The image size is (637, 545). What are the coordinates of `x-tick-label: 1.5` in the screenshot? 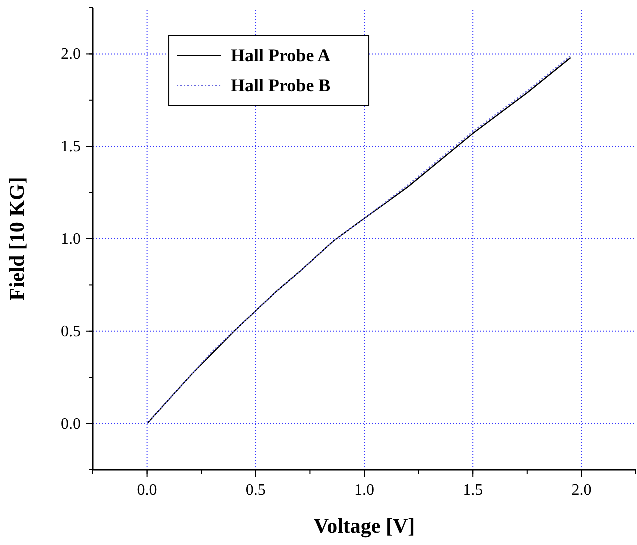 It's located at (473, 490).